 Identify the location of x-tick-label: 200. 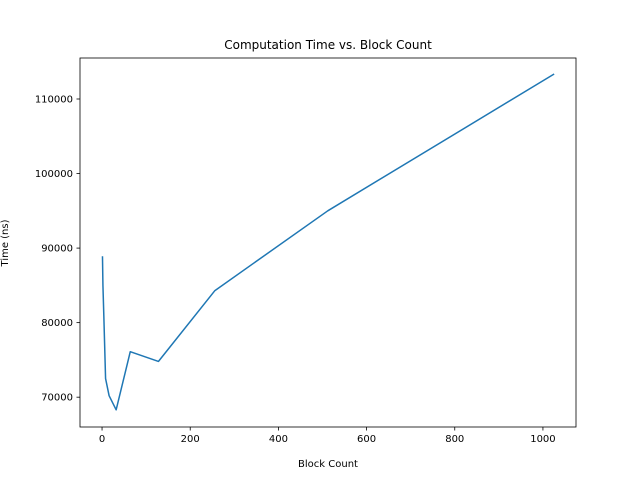
(190, 439).